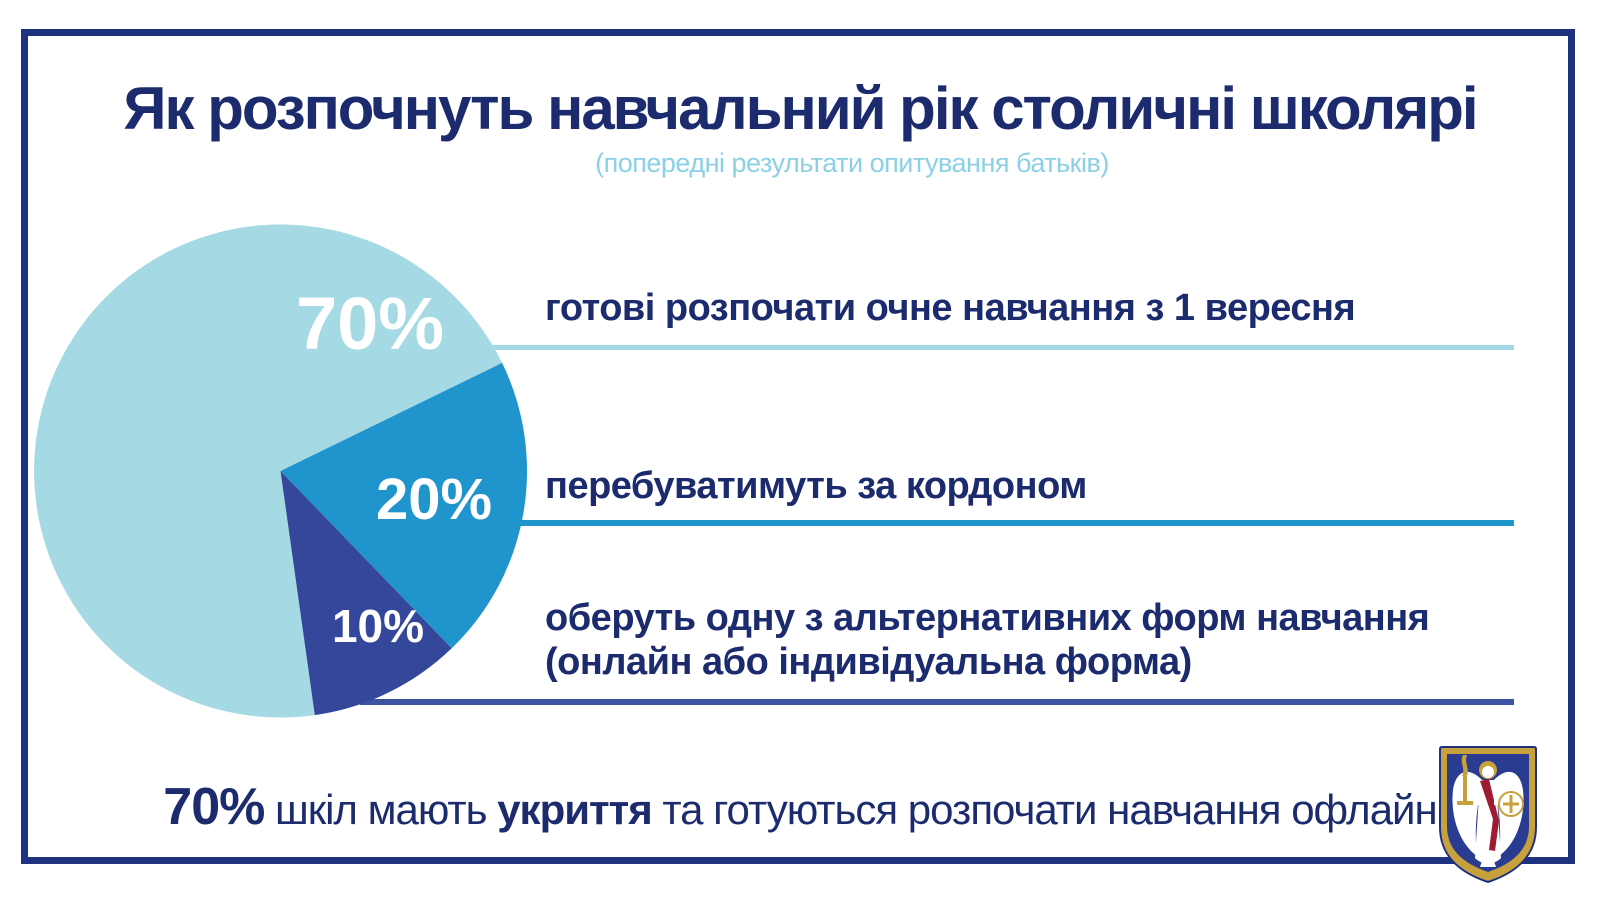  I want to click on footer-shelter-bold: укриття, so click(574, 809).